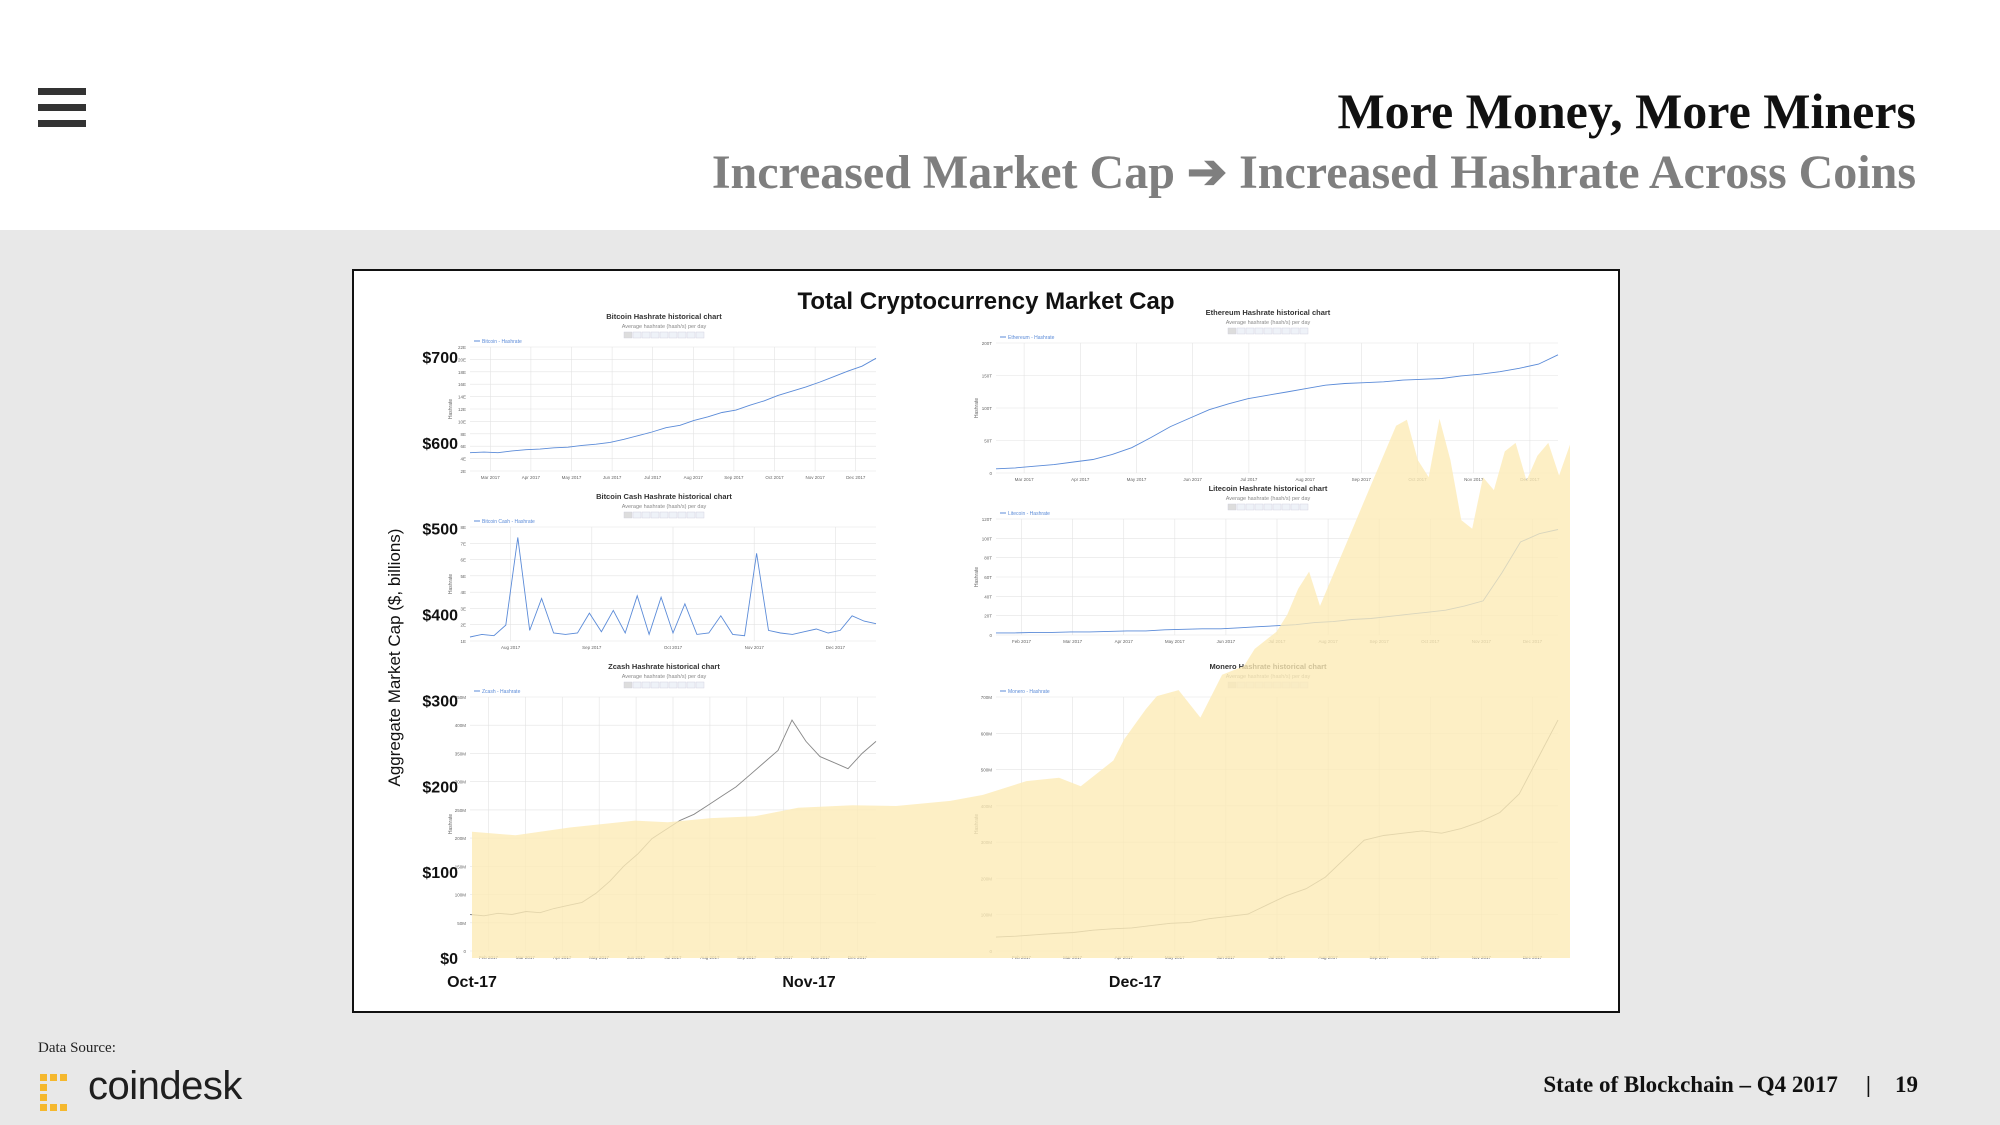 Image resolution: width=2000 pixels, height=1125 pixels. What do you see at coordinates (988, 616) in the screenshot?
I see `panel-ytick: 20T` at bounding box center [988, 616].